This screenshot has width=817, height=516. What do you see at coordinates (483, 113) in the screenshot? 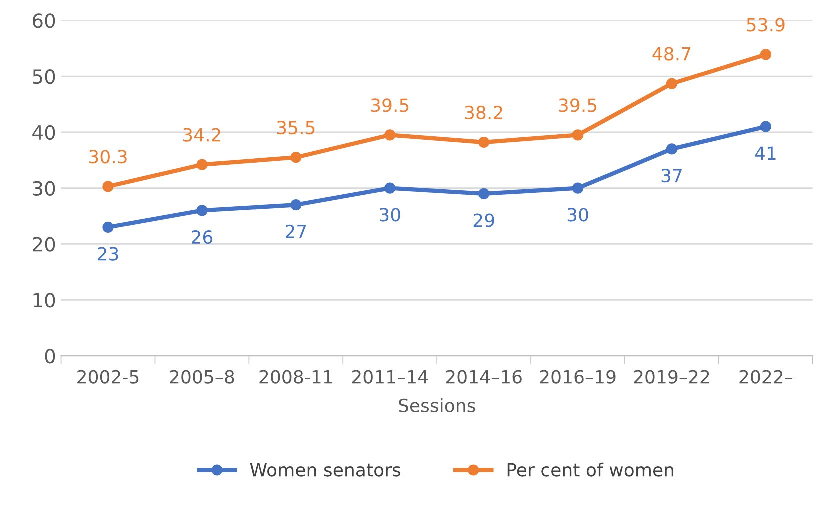
I see `data-label: 38.2` at bounding box center [483, 113].